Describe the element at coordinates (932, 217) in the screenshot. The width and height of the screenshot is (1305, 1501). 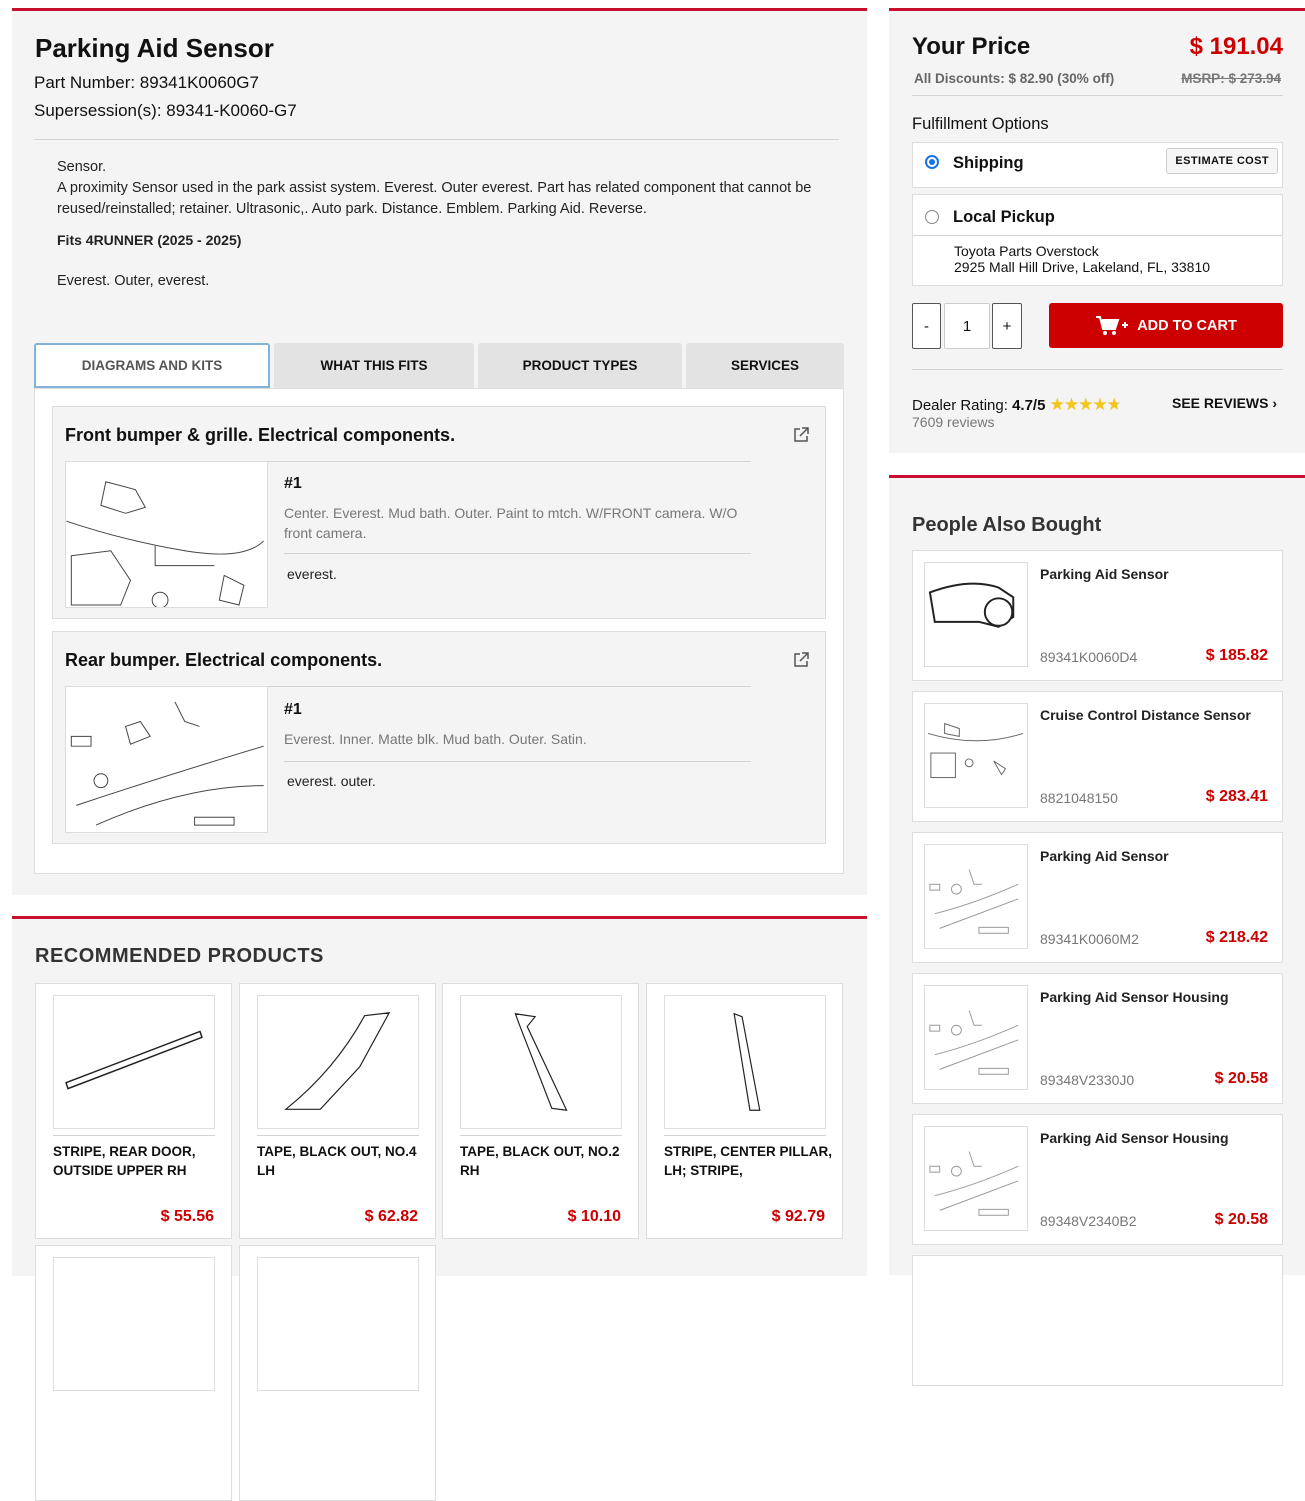
I see `pickup-radio` at that location.